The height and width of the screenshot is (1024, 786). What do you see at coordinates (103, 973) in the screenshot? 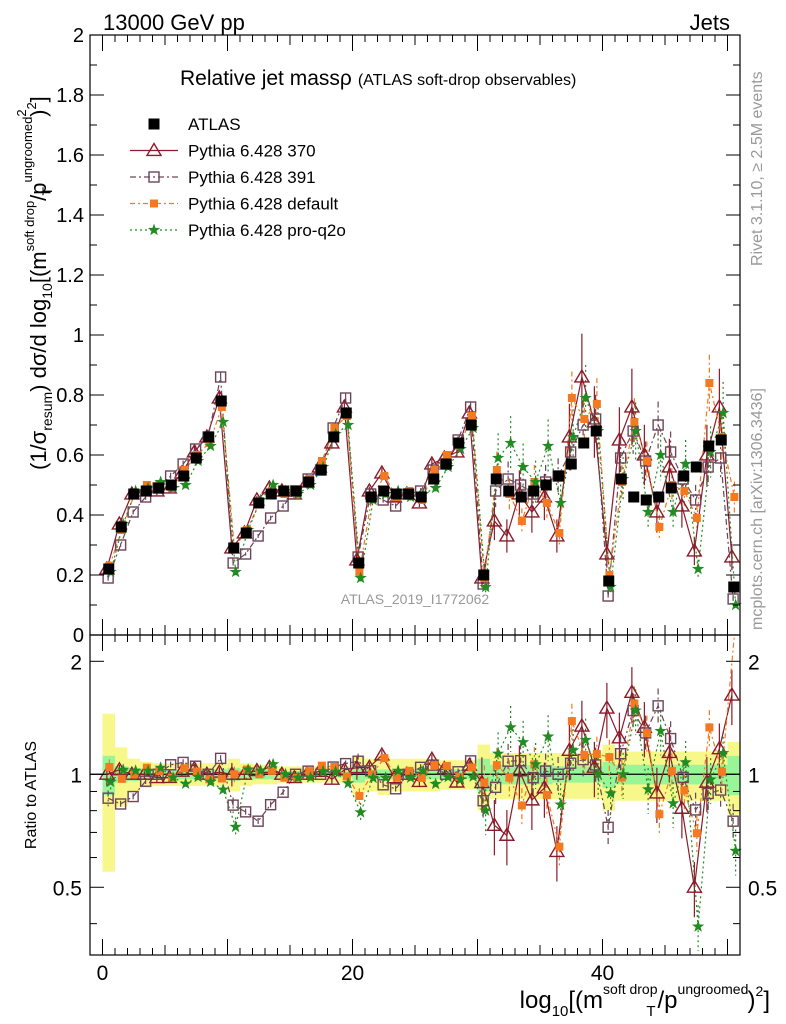
I see `x-tick-label: 0` at bounding box center [103, 973].